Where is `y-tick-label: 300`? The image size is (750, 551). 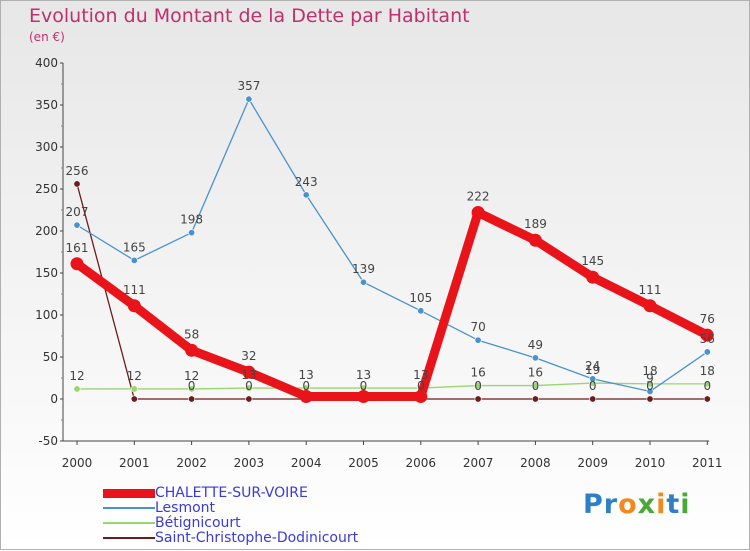 y-tick-label: 300 is located at coordinates (46, 147).